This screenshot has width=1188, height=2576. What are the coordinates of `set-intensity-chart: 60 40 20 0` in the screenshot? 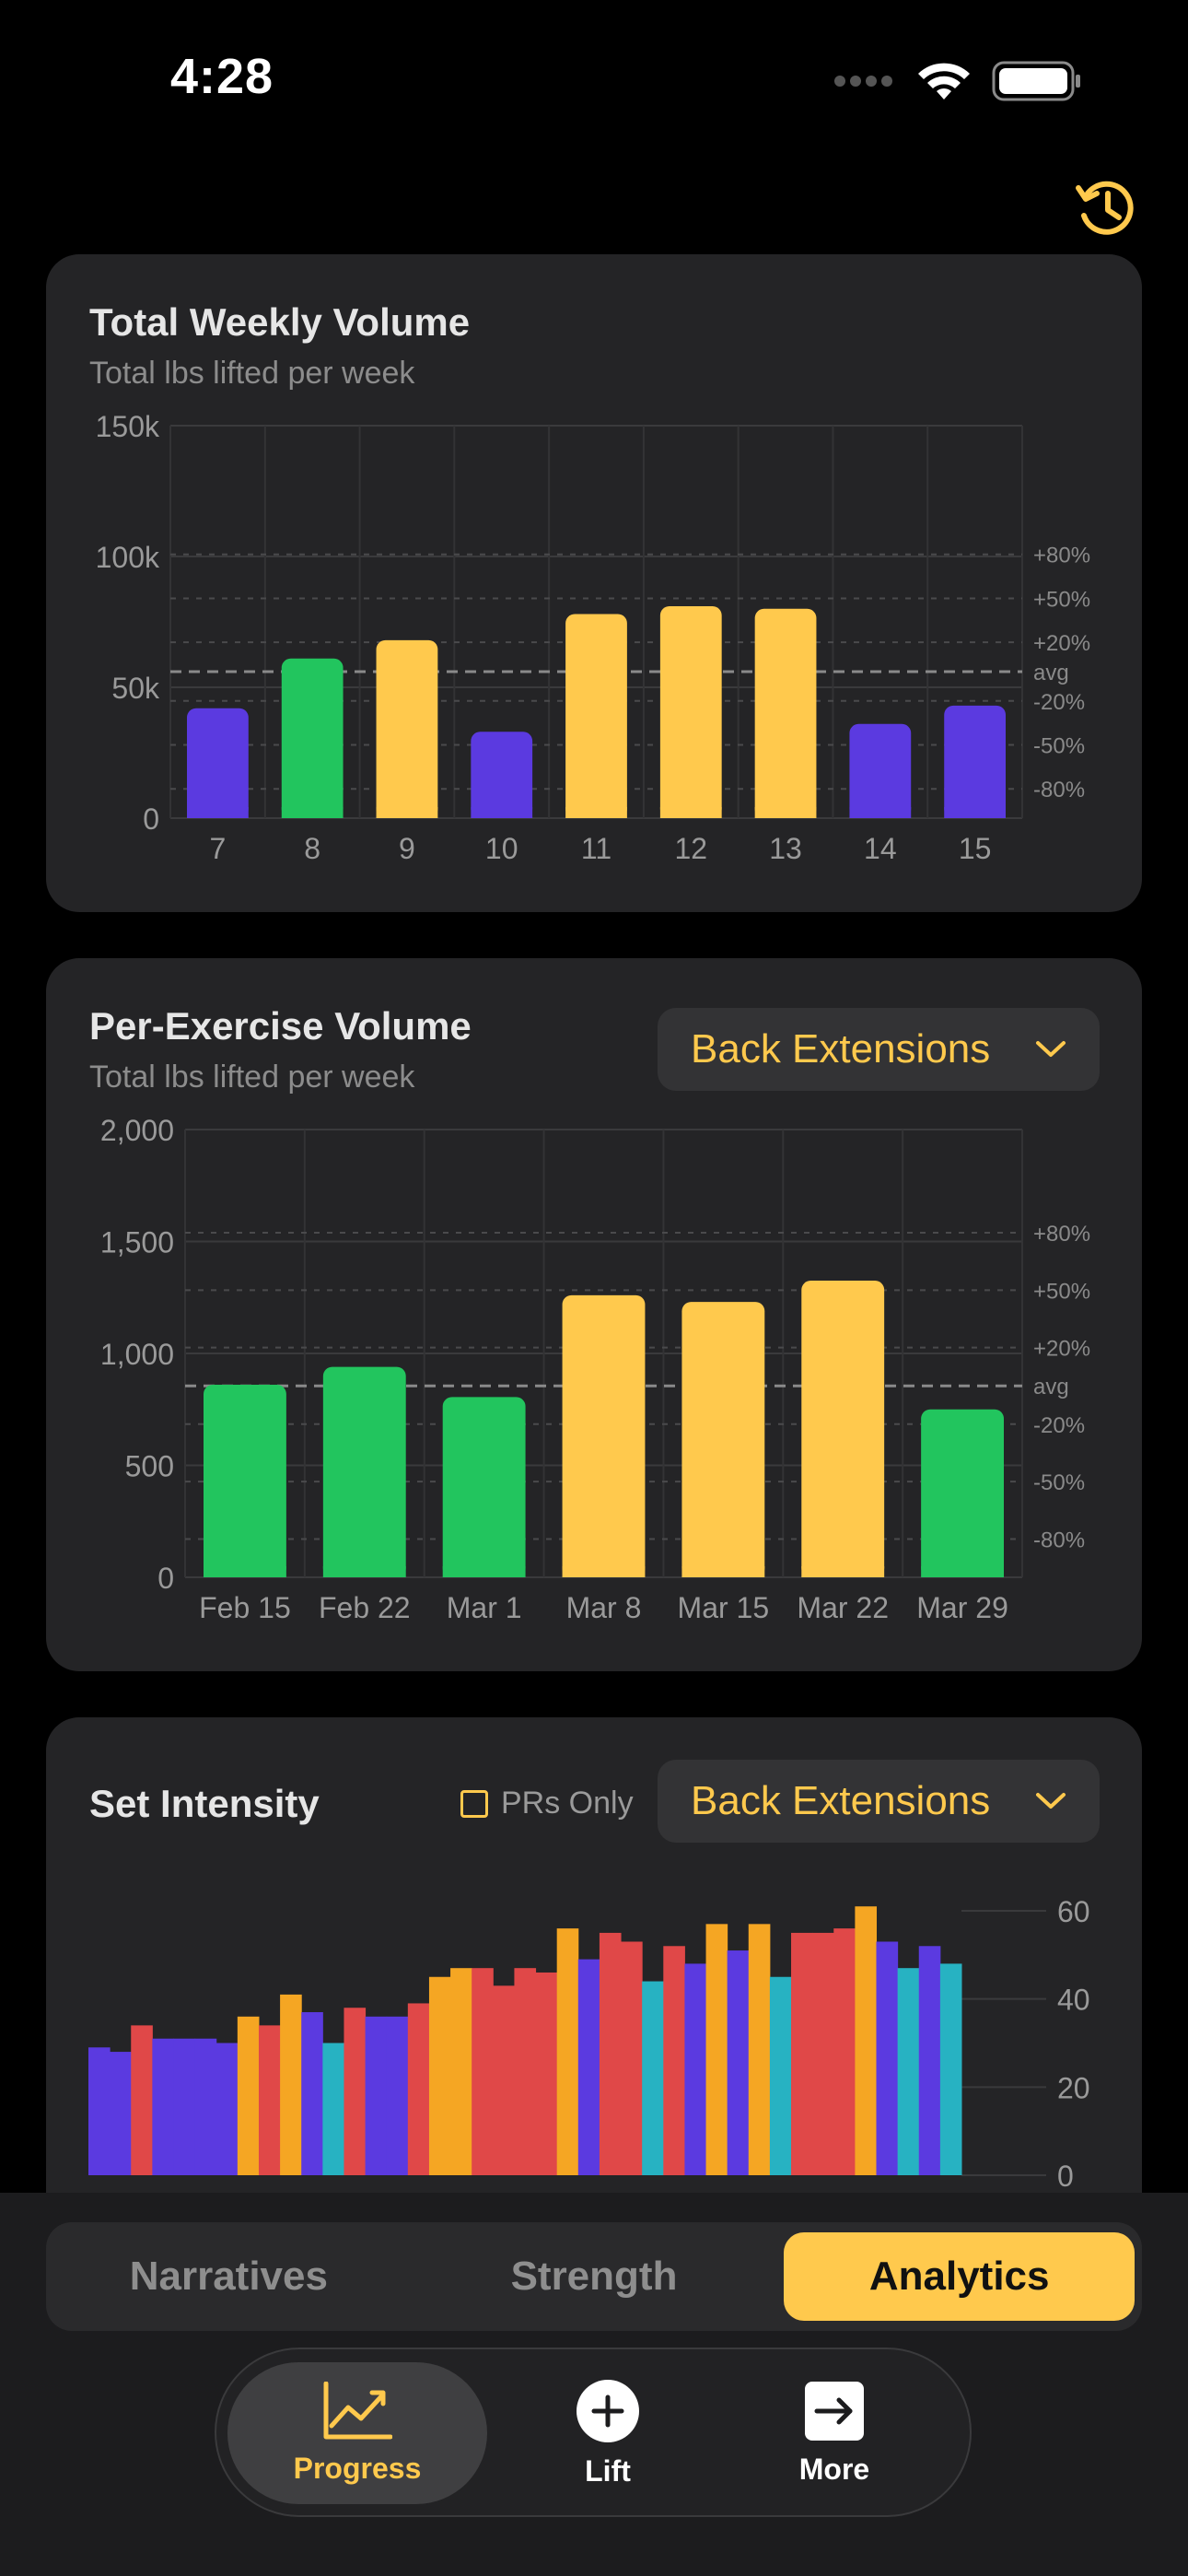 It's located at (589, 2044).